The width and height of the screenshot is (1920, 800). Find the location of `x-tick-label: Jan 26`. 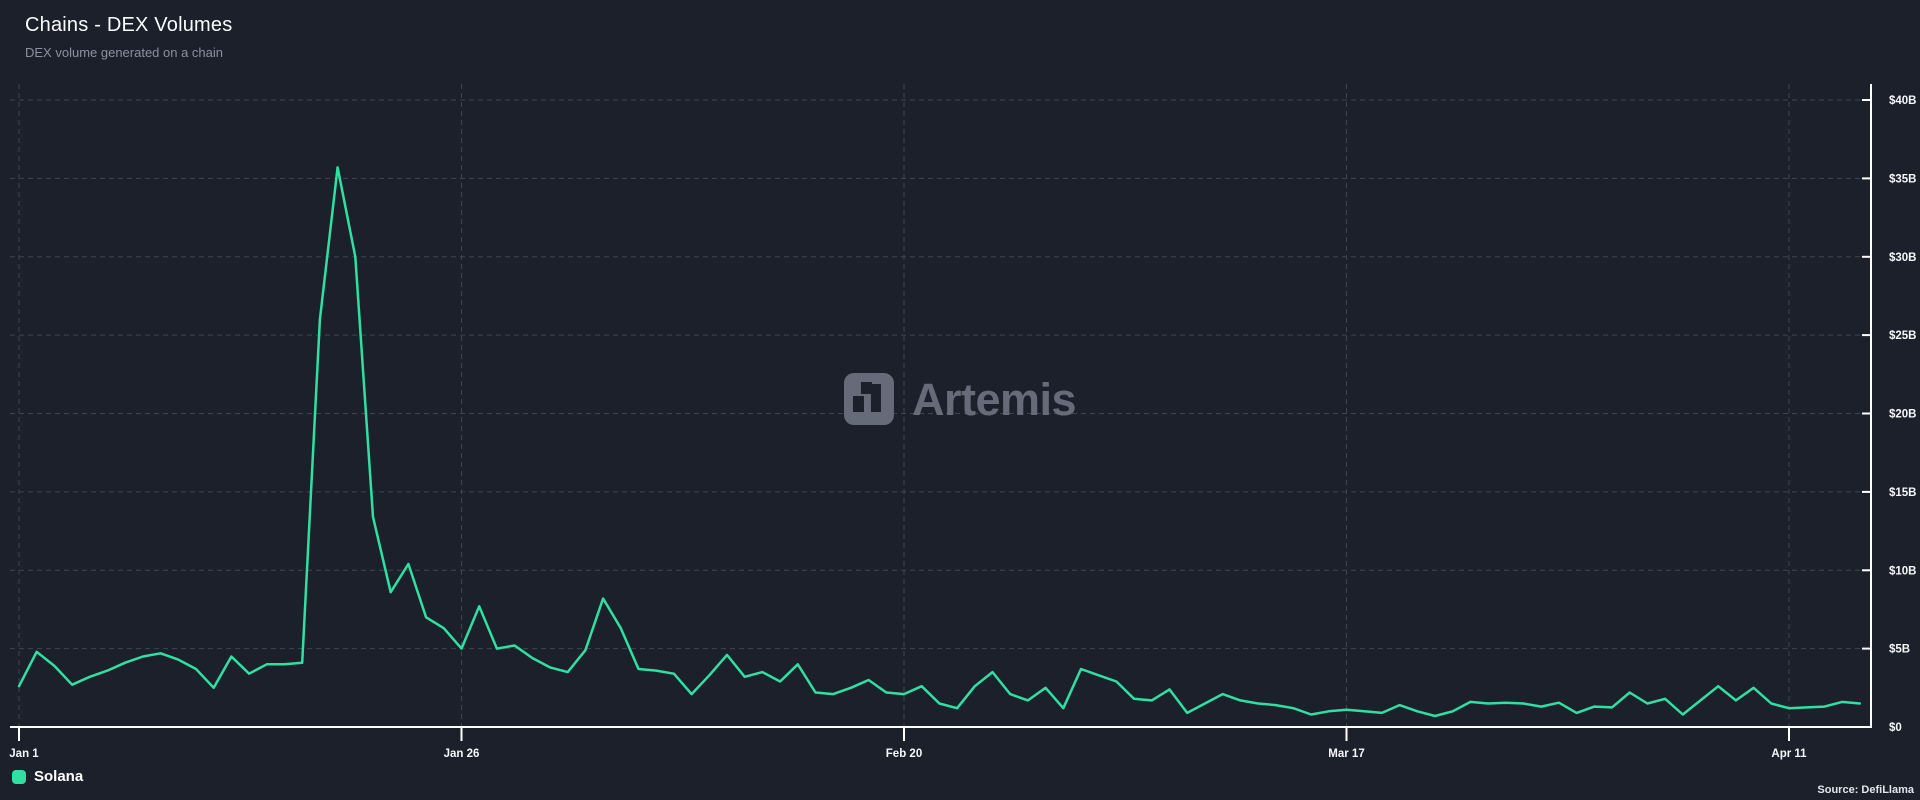

x-tick-label: Jan 26 is located at coordinates (462, 754).